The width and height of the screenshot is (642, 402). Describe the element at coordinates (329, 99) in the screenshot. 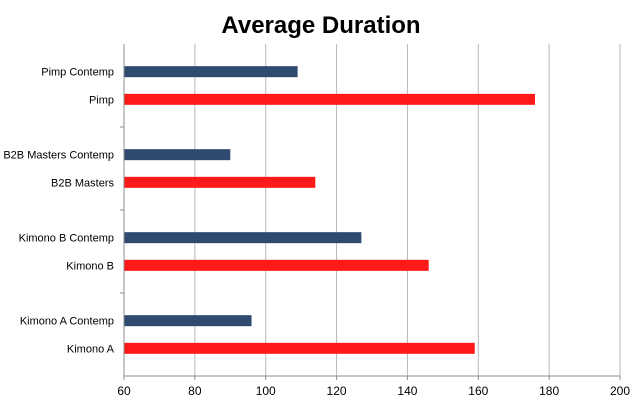

I see `bar-pimp` at that location.